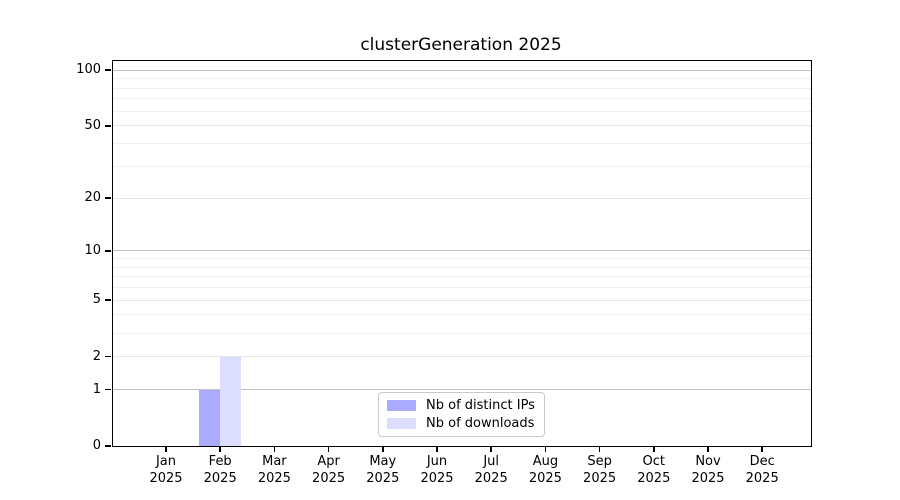 Image resolution: width=900 pixels, height=500 pixels. What do you see at coordinates (383, 461) in the screenshot?
I see `x-month-label: May` at bounding box center [383, 461].